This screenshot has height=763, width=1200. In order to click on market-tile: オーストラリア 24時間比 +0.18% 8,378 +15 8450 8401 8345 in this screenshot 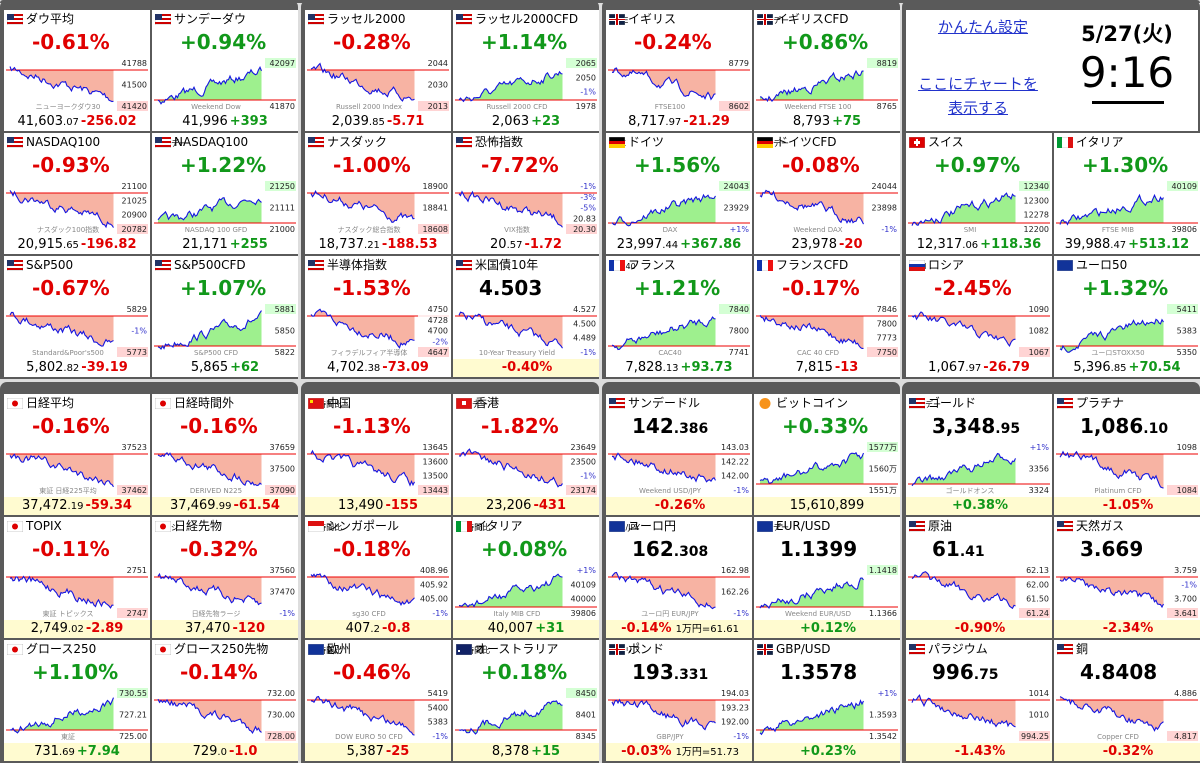, I will do `click(526, 700)`.